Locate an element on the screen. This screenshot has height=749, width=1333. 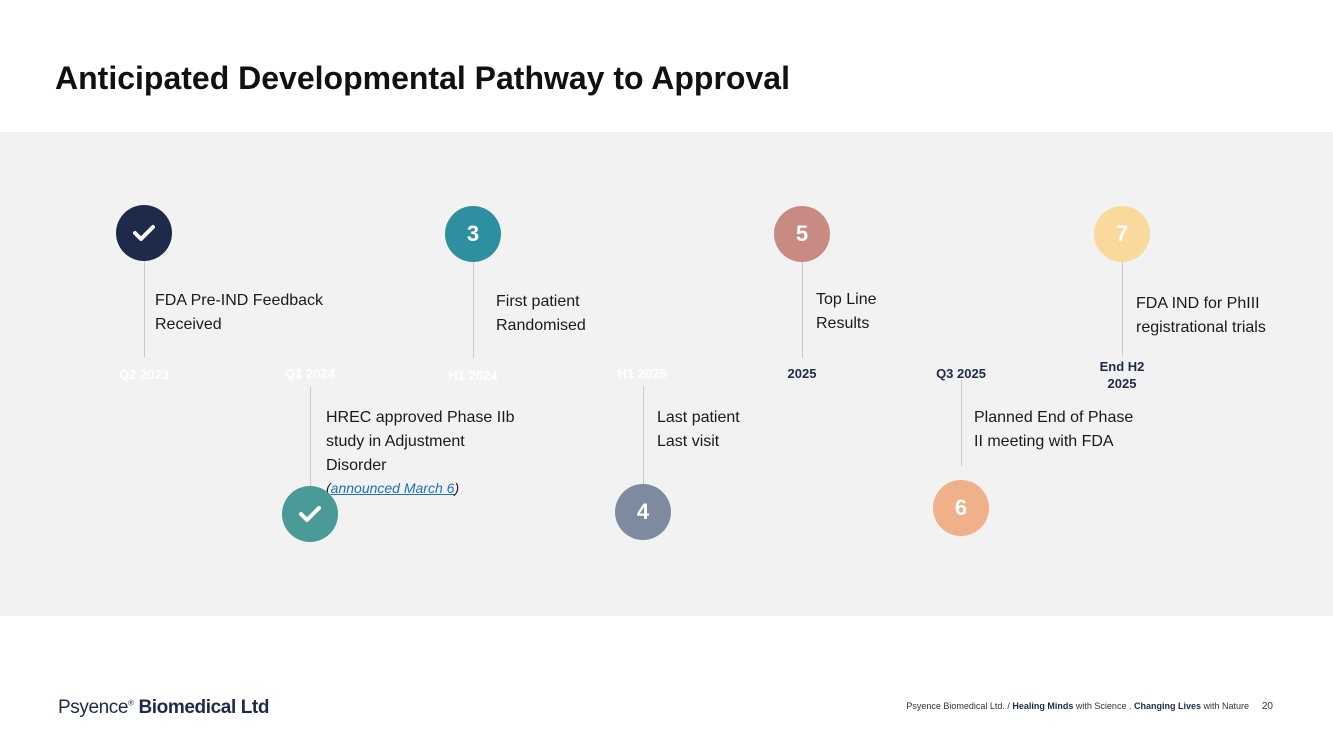
milestone-4-date-text: H1 2025 is located at coordinates (642, 373).